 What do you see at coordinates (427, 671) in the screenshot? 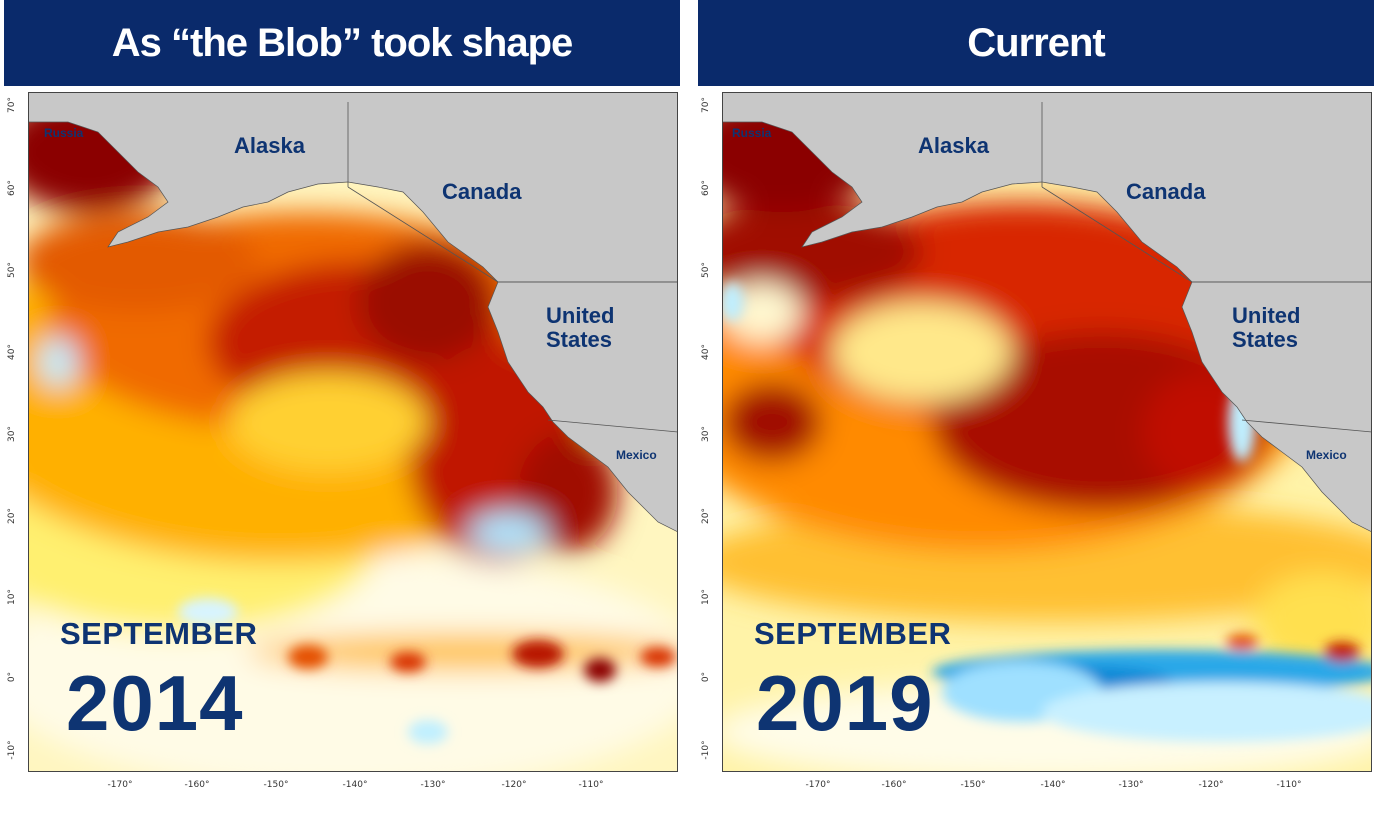
I see `equatorial-spots` at bounding box center [427, 671].